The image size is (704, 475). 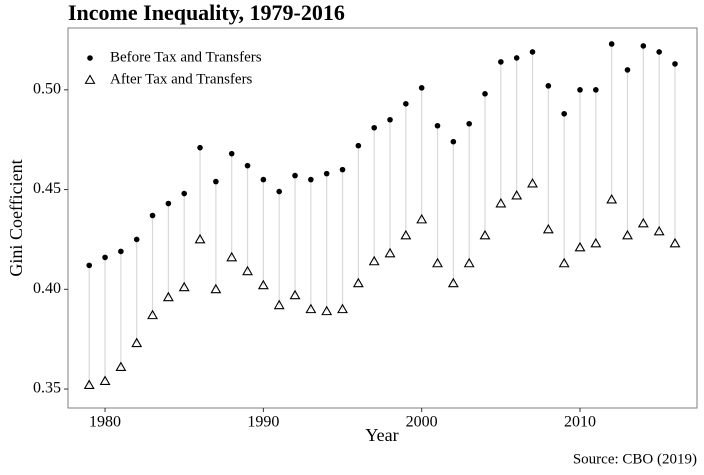 I want to click on x-tick-label: 2000, so click(x=422, y=422).